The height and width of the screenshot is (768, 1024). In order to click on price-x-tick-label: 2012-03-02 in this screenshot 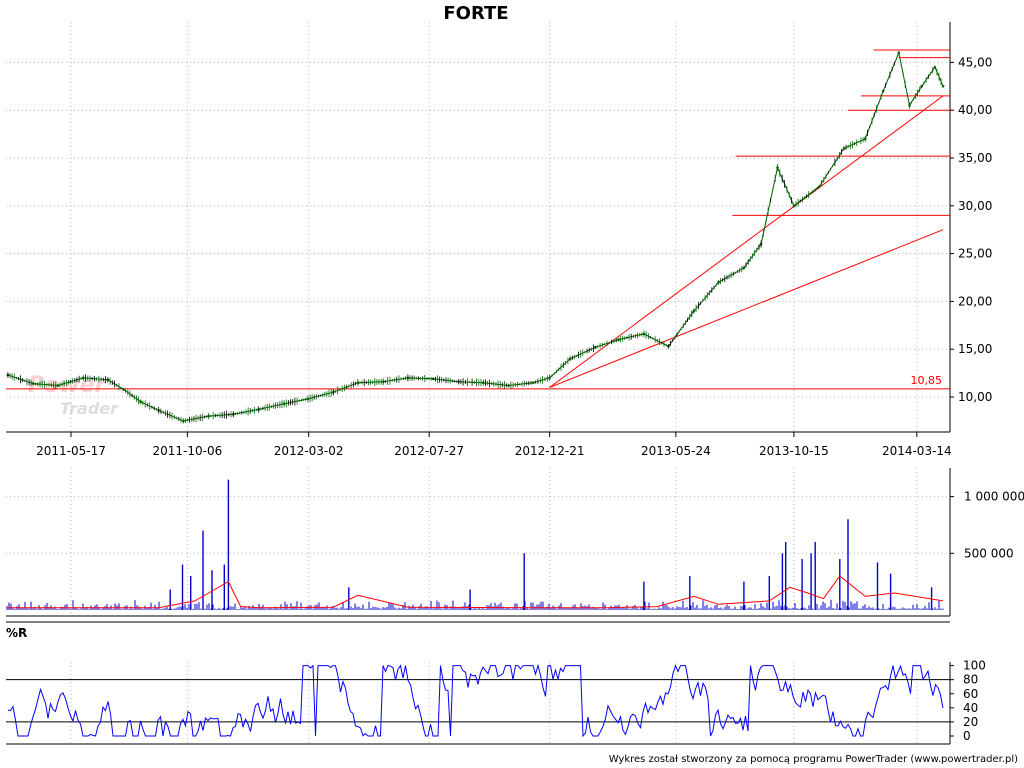, I will do `click(309, 451)`.